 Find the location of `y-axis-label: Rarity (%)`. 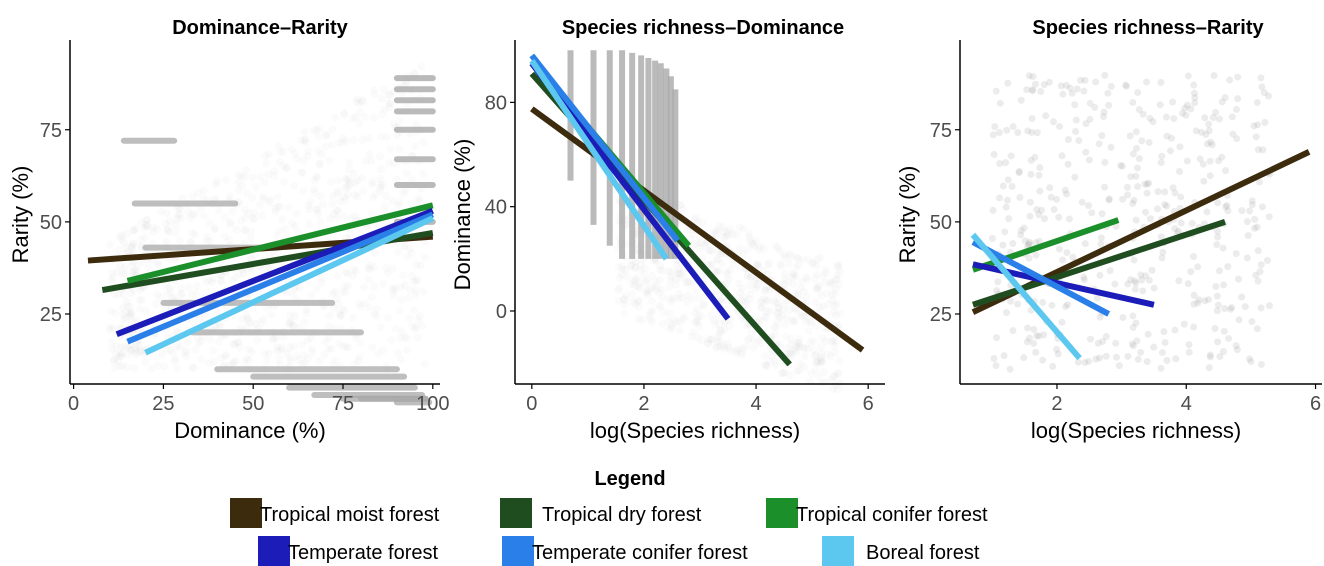

y-axis-label: Rarity (%) is located at coordinates (907, 215).